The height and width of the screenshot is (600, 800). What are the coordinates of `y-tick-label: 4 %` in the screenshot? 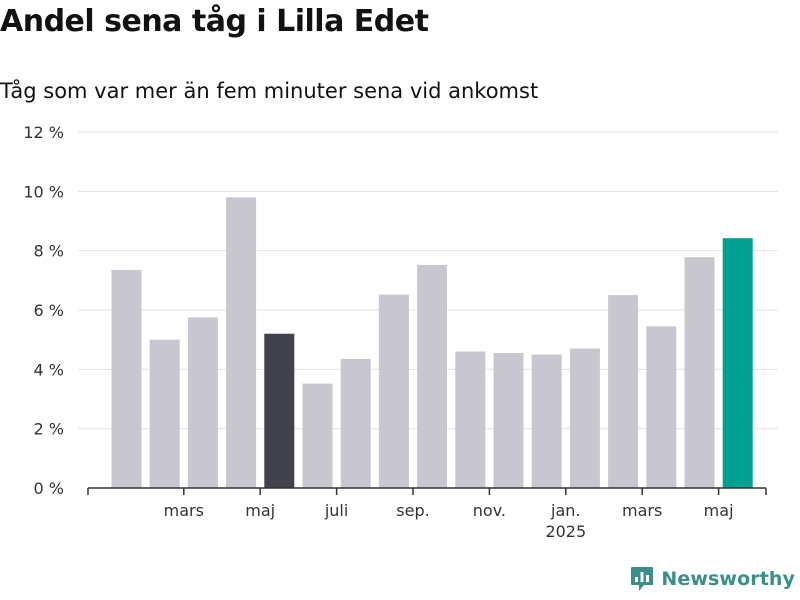 It's located at (49, 369).